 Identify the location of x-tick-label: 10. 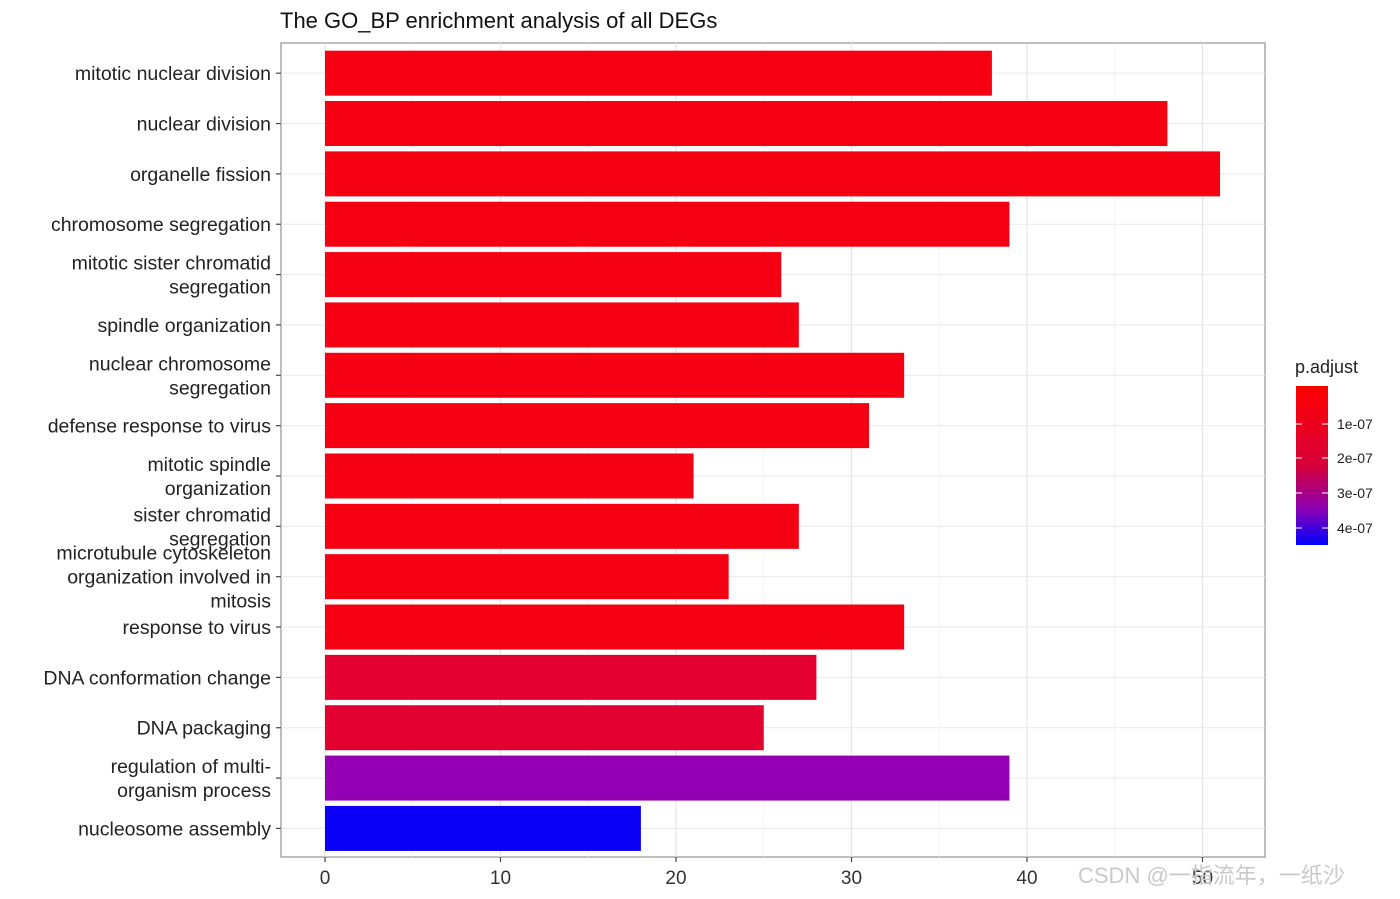
(500, 878).